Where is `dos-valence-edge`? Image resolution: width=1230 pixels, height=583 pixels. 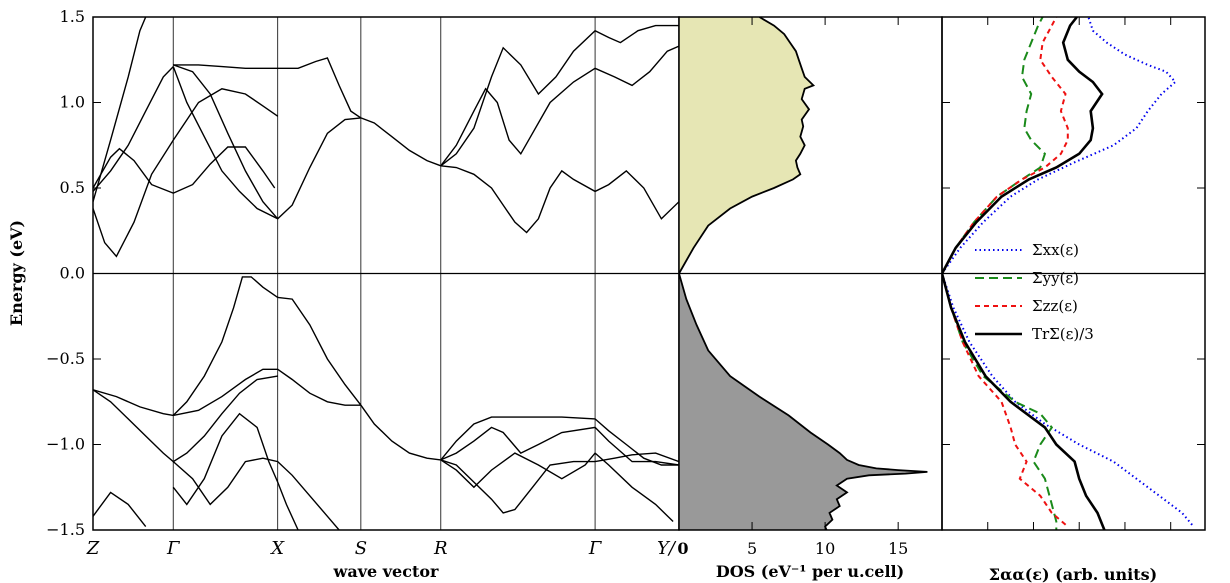
dos-valence-edge is located at coordinates (803, 401).